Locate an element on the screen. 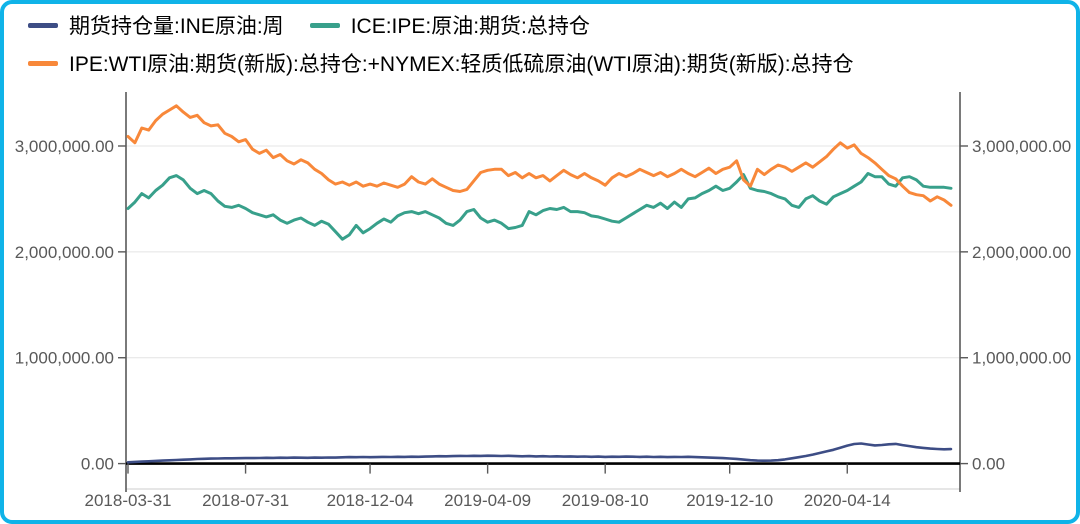 The image size is (1080, 524). series-line-ine is located at coordinates (539, 453).